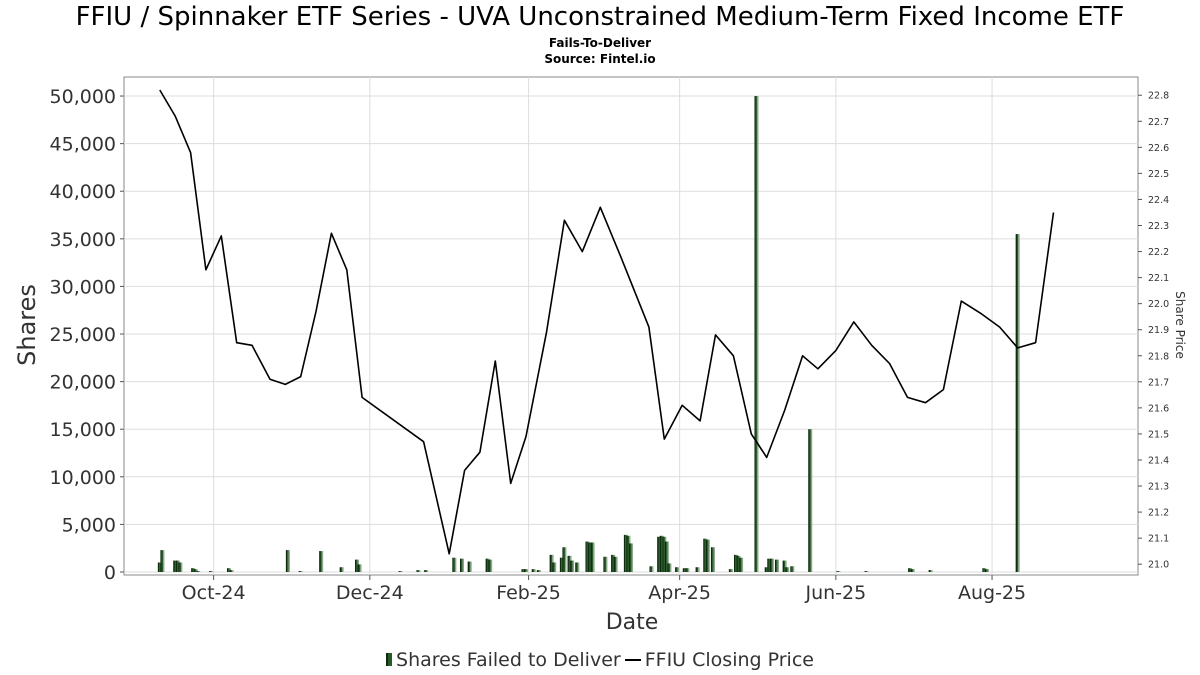 The width and height of the screenshot is (1200, 675). What do you see at coordinates (83, 383) in the screenshot?
I see `y-tick-label: 20,000` at bounding box center [83, 383].